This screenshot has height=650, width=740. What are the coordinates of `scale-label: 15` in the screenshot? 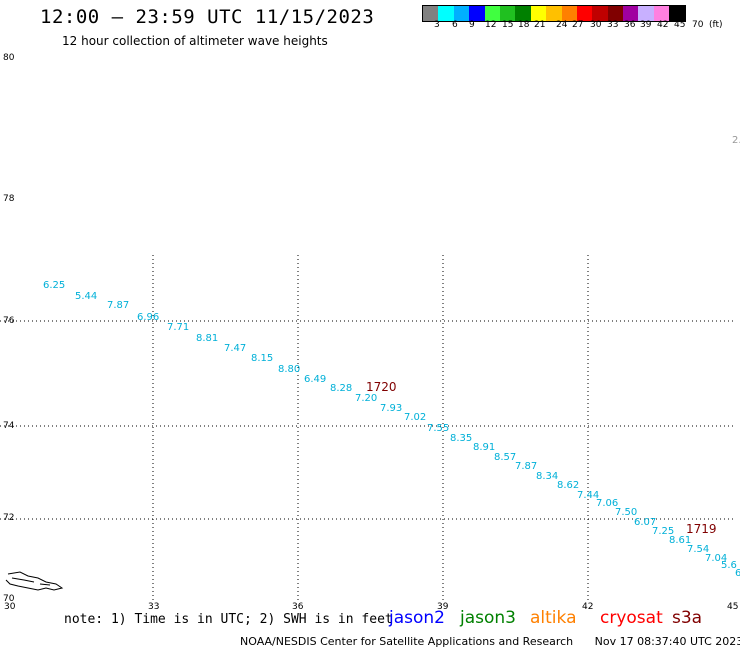 It's located at (508, 25).